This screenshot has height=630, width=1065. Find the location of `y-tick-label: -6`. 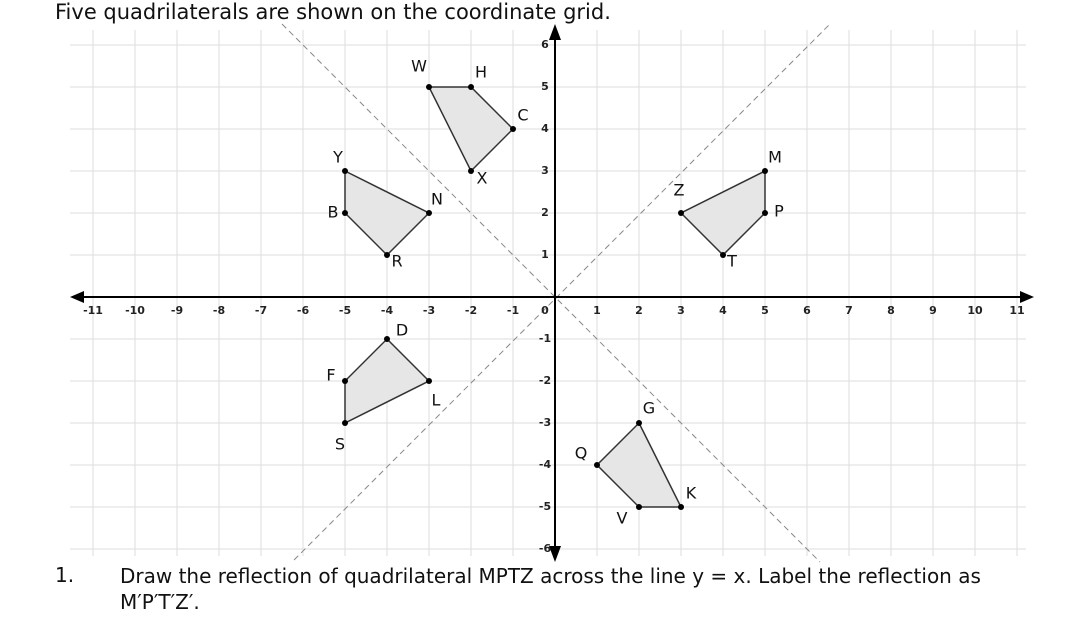

y-tick-label: -6 is located at coordinates (545, 548).